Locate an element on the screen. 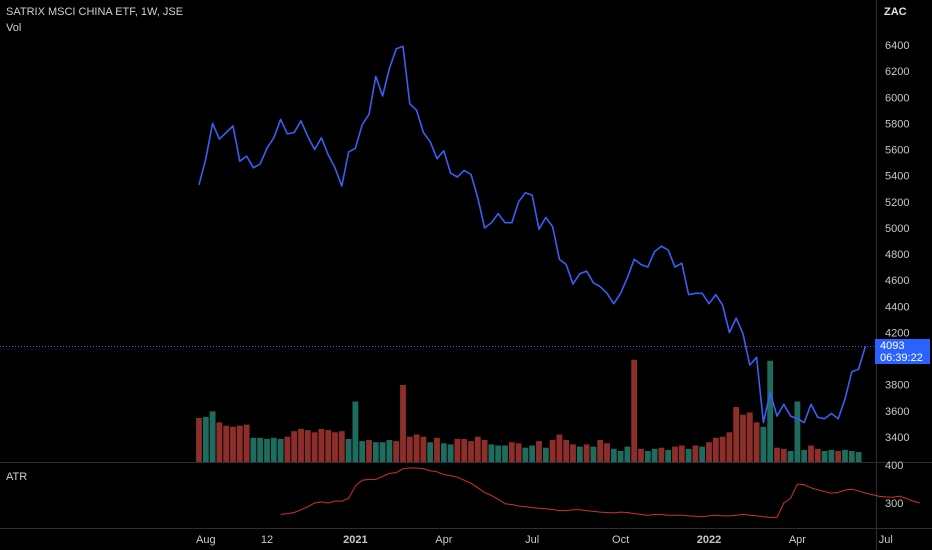  price-tick-label: 5400 is located at coordinates (897, 177).